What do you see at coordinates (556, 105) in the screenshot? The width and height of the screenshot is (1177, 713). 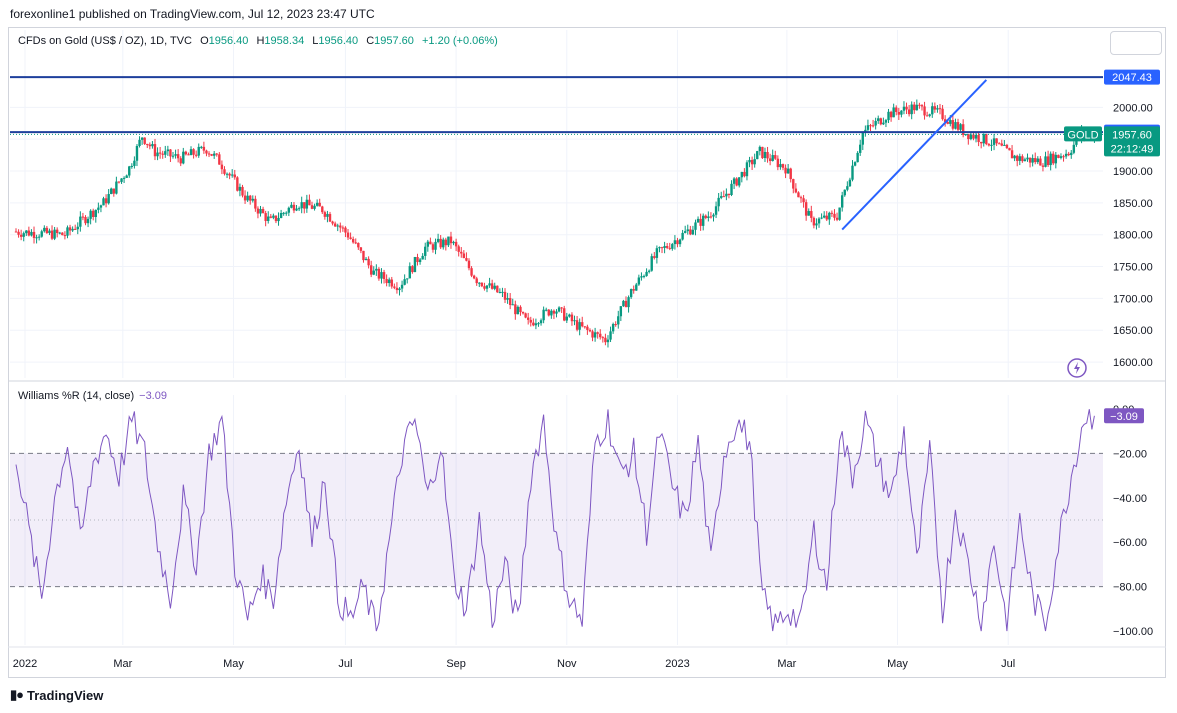 I see `horizontal-lines` at bounding box center [556, 105].